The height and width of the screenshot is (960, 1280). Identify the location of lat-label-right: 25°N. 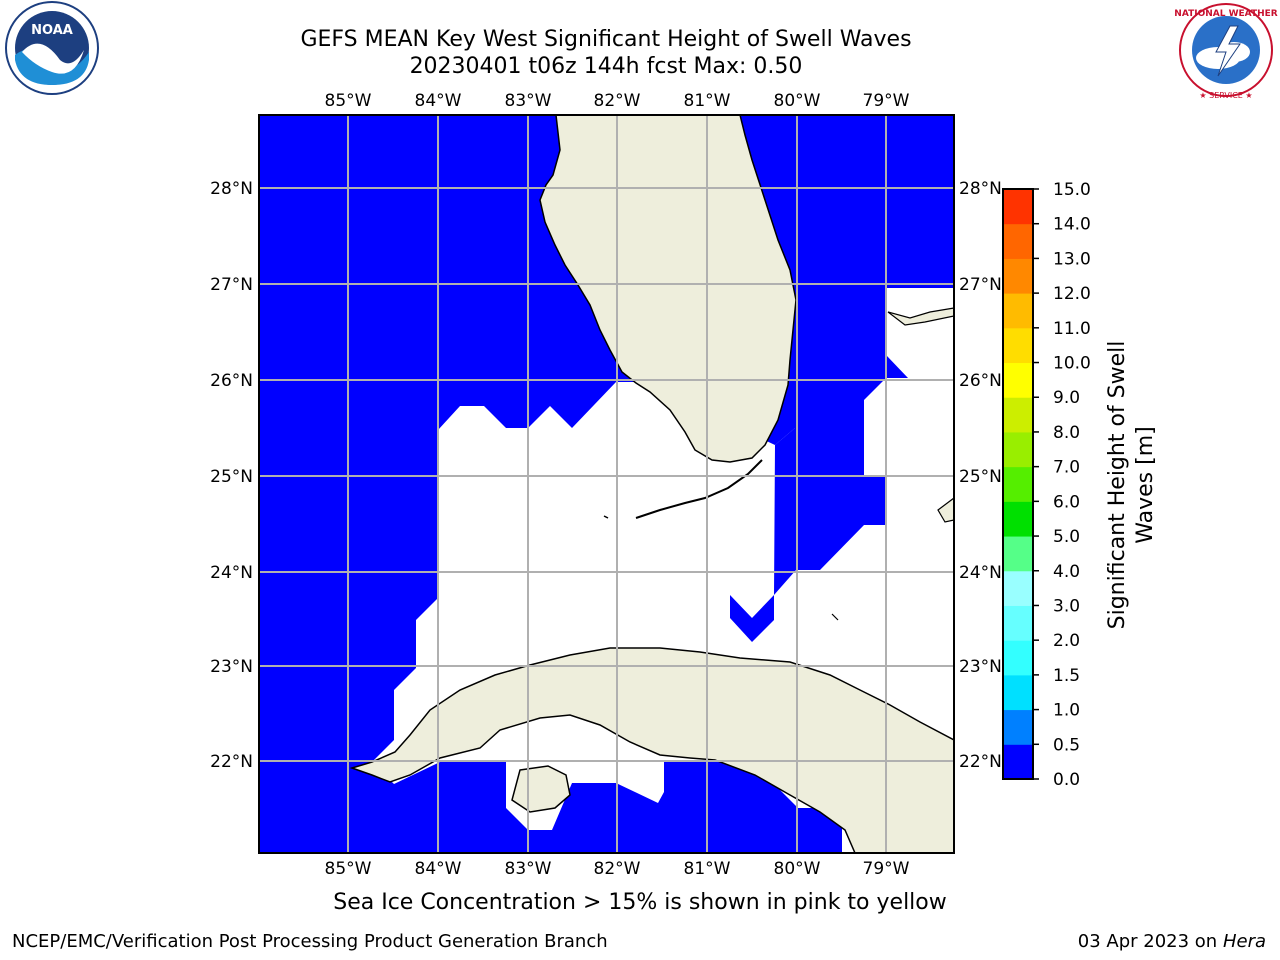
(980, 477).